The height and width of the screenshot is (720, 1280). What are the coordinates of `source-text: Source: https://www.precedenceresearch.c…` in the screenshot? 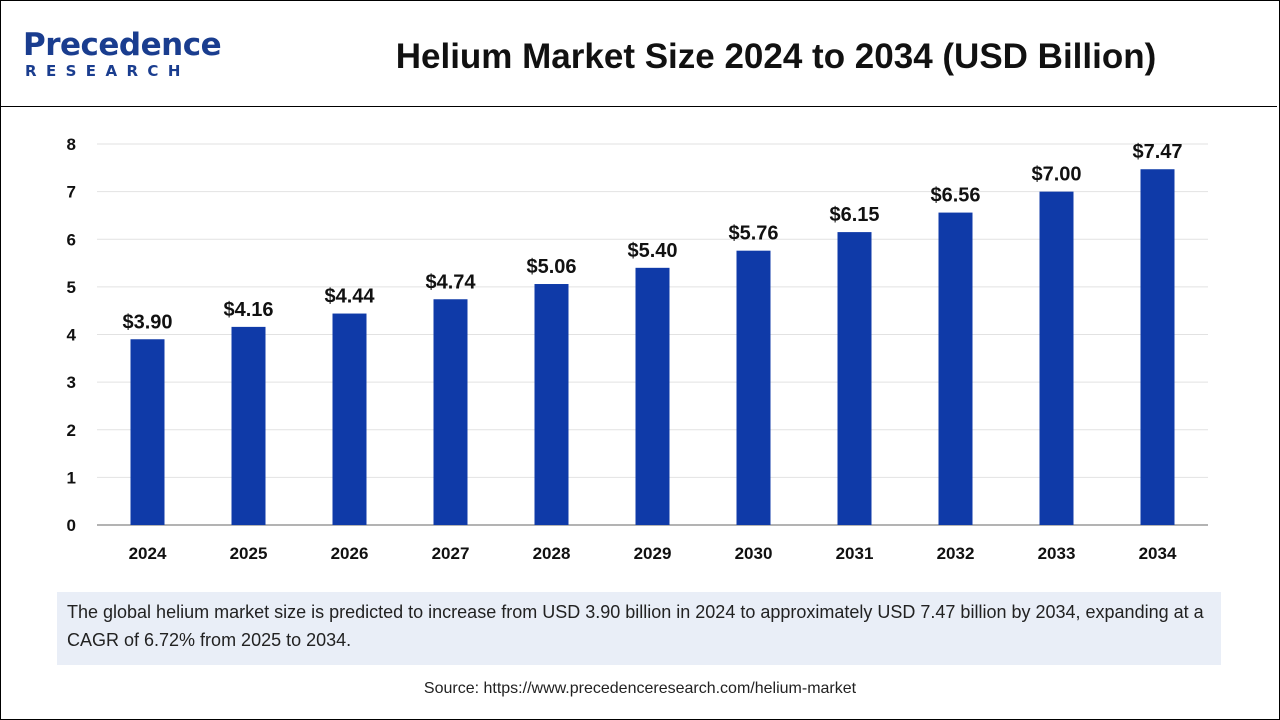 It's located at (640, 688).